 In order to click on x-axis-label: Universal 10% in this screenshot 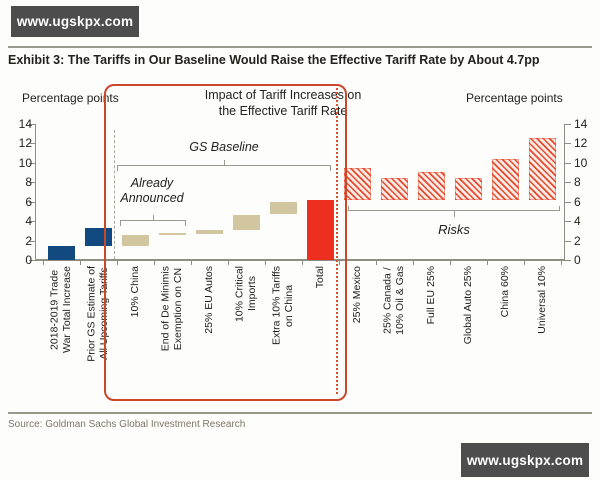, I will do `click(541, 300)`.